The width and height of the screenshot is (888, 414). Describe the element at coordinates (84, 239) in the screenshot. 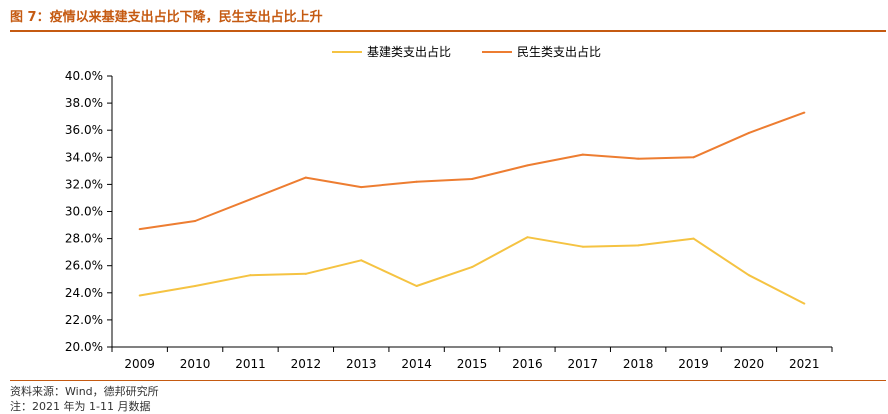

I see `y-tick-label: 28.0%` at that location.